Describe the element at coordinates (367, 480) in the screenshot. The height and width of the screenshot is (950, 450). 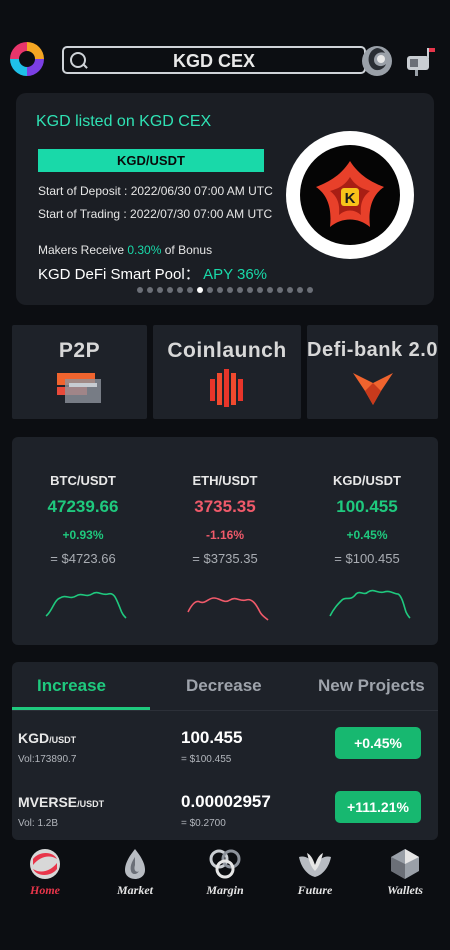
I see `pair-name: KGD/USDT` at that location.